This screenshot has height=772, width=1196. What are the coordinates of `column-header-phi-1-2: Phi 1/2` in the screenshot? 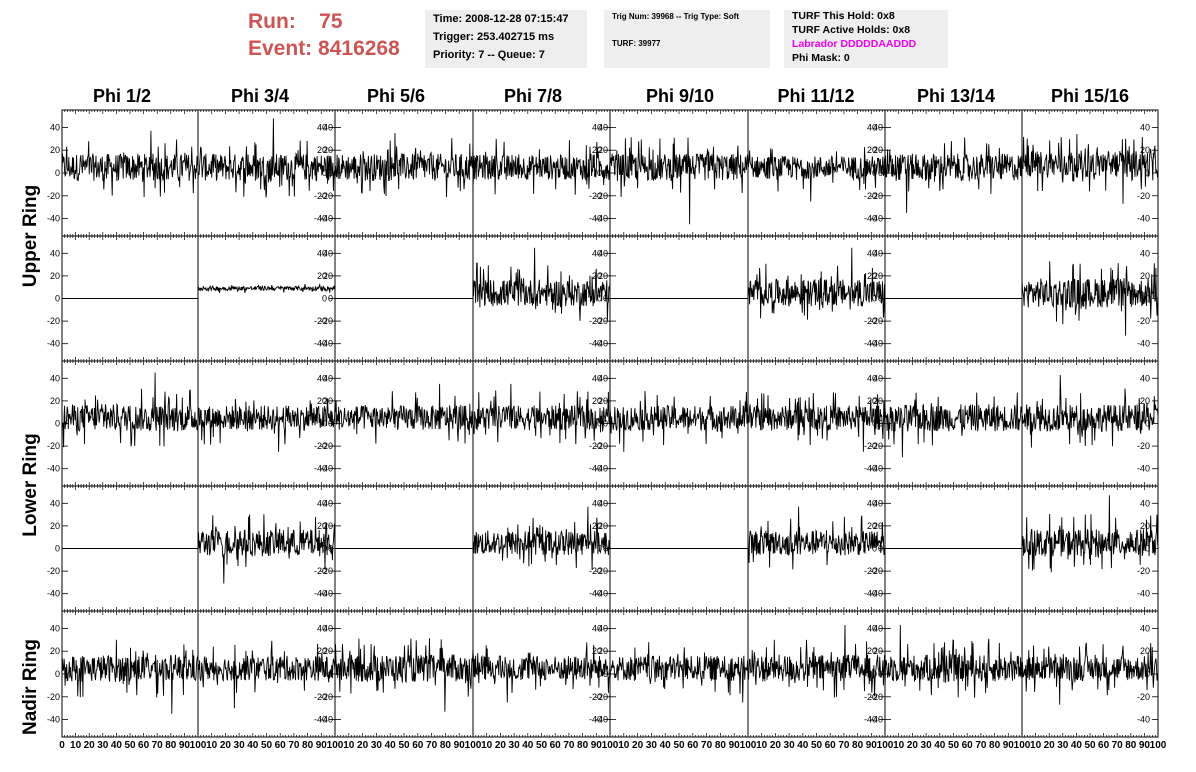 It's located at (122, 96).